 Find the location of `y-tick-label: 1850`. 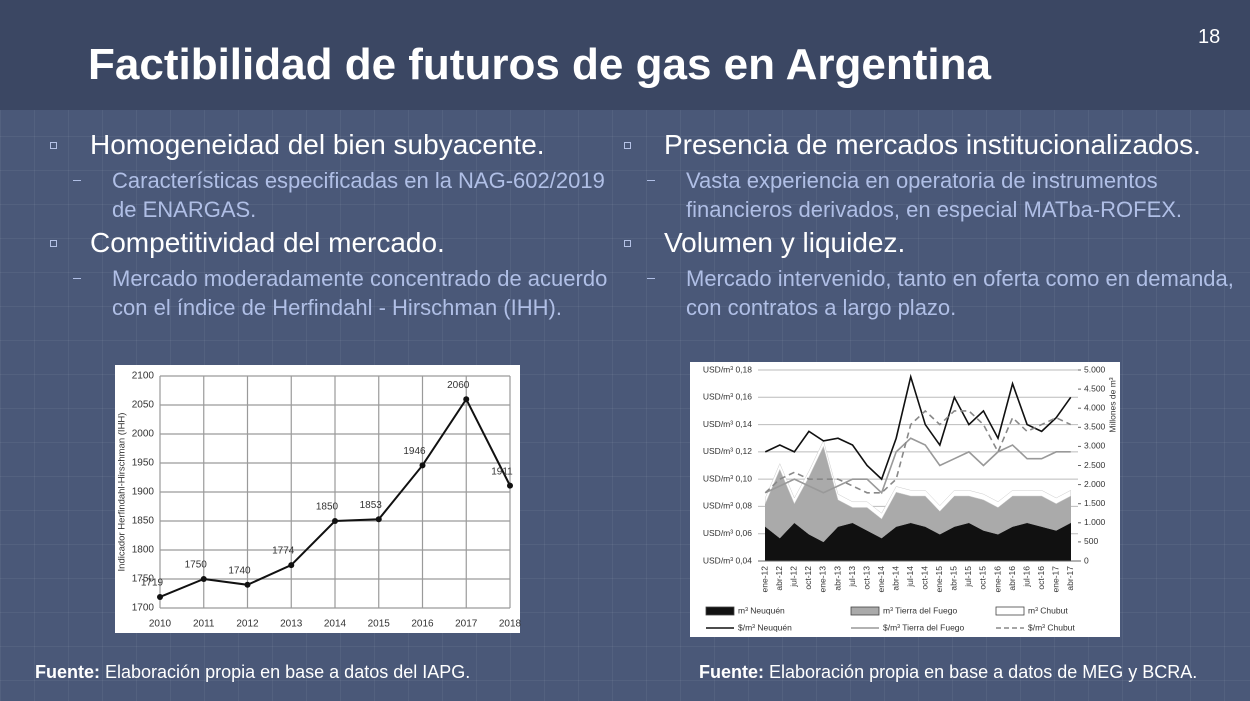

y-tick-label: 1850 is located at coordinates (143, 521).